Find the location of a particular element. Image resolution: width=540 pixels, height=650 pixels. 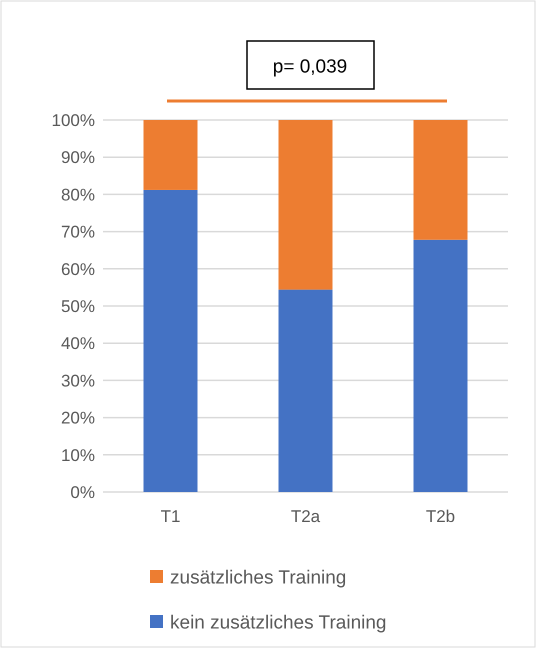

y-tick-label: 70% is located at coordinates (77, 232).